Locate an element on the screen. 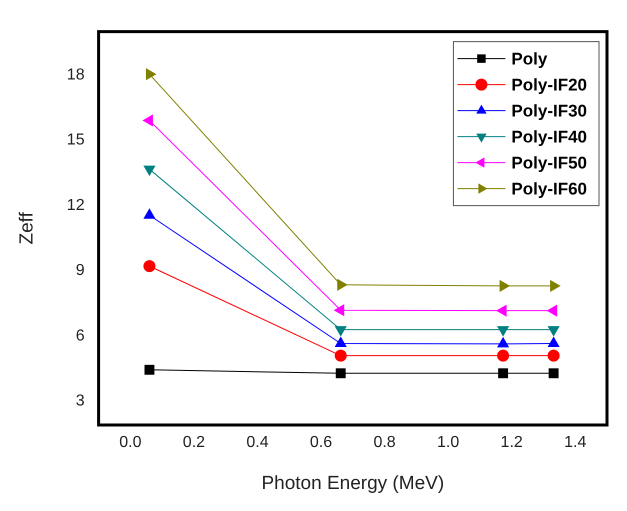 The image size is (627, 511). x-tick-label: 0.4 is located at coordinates (257, 443).